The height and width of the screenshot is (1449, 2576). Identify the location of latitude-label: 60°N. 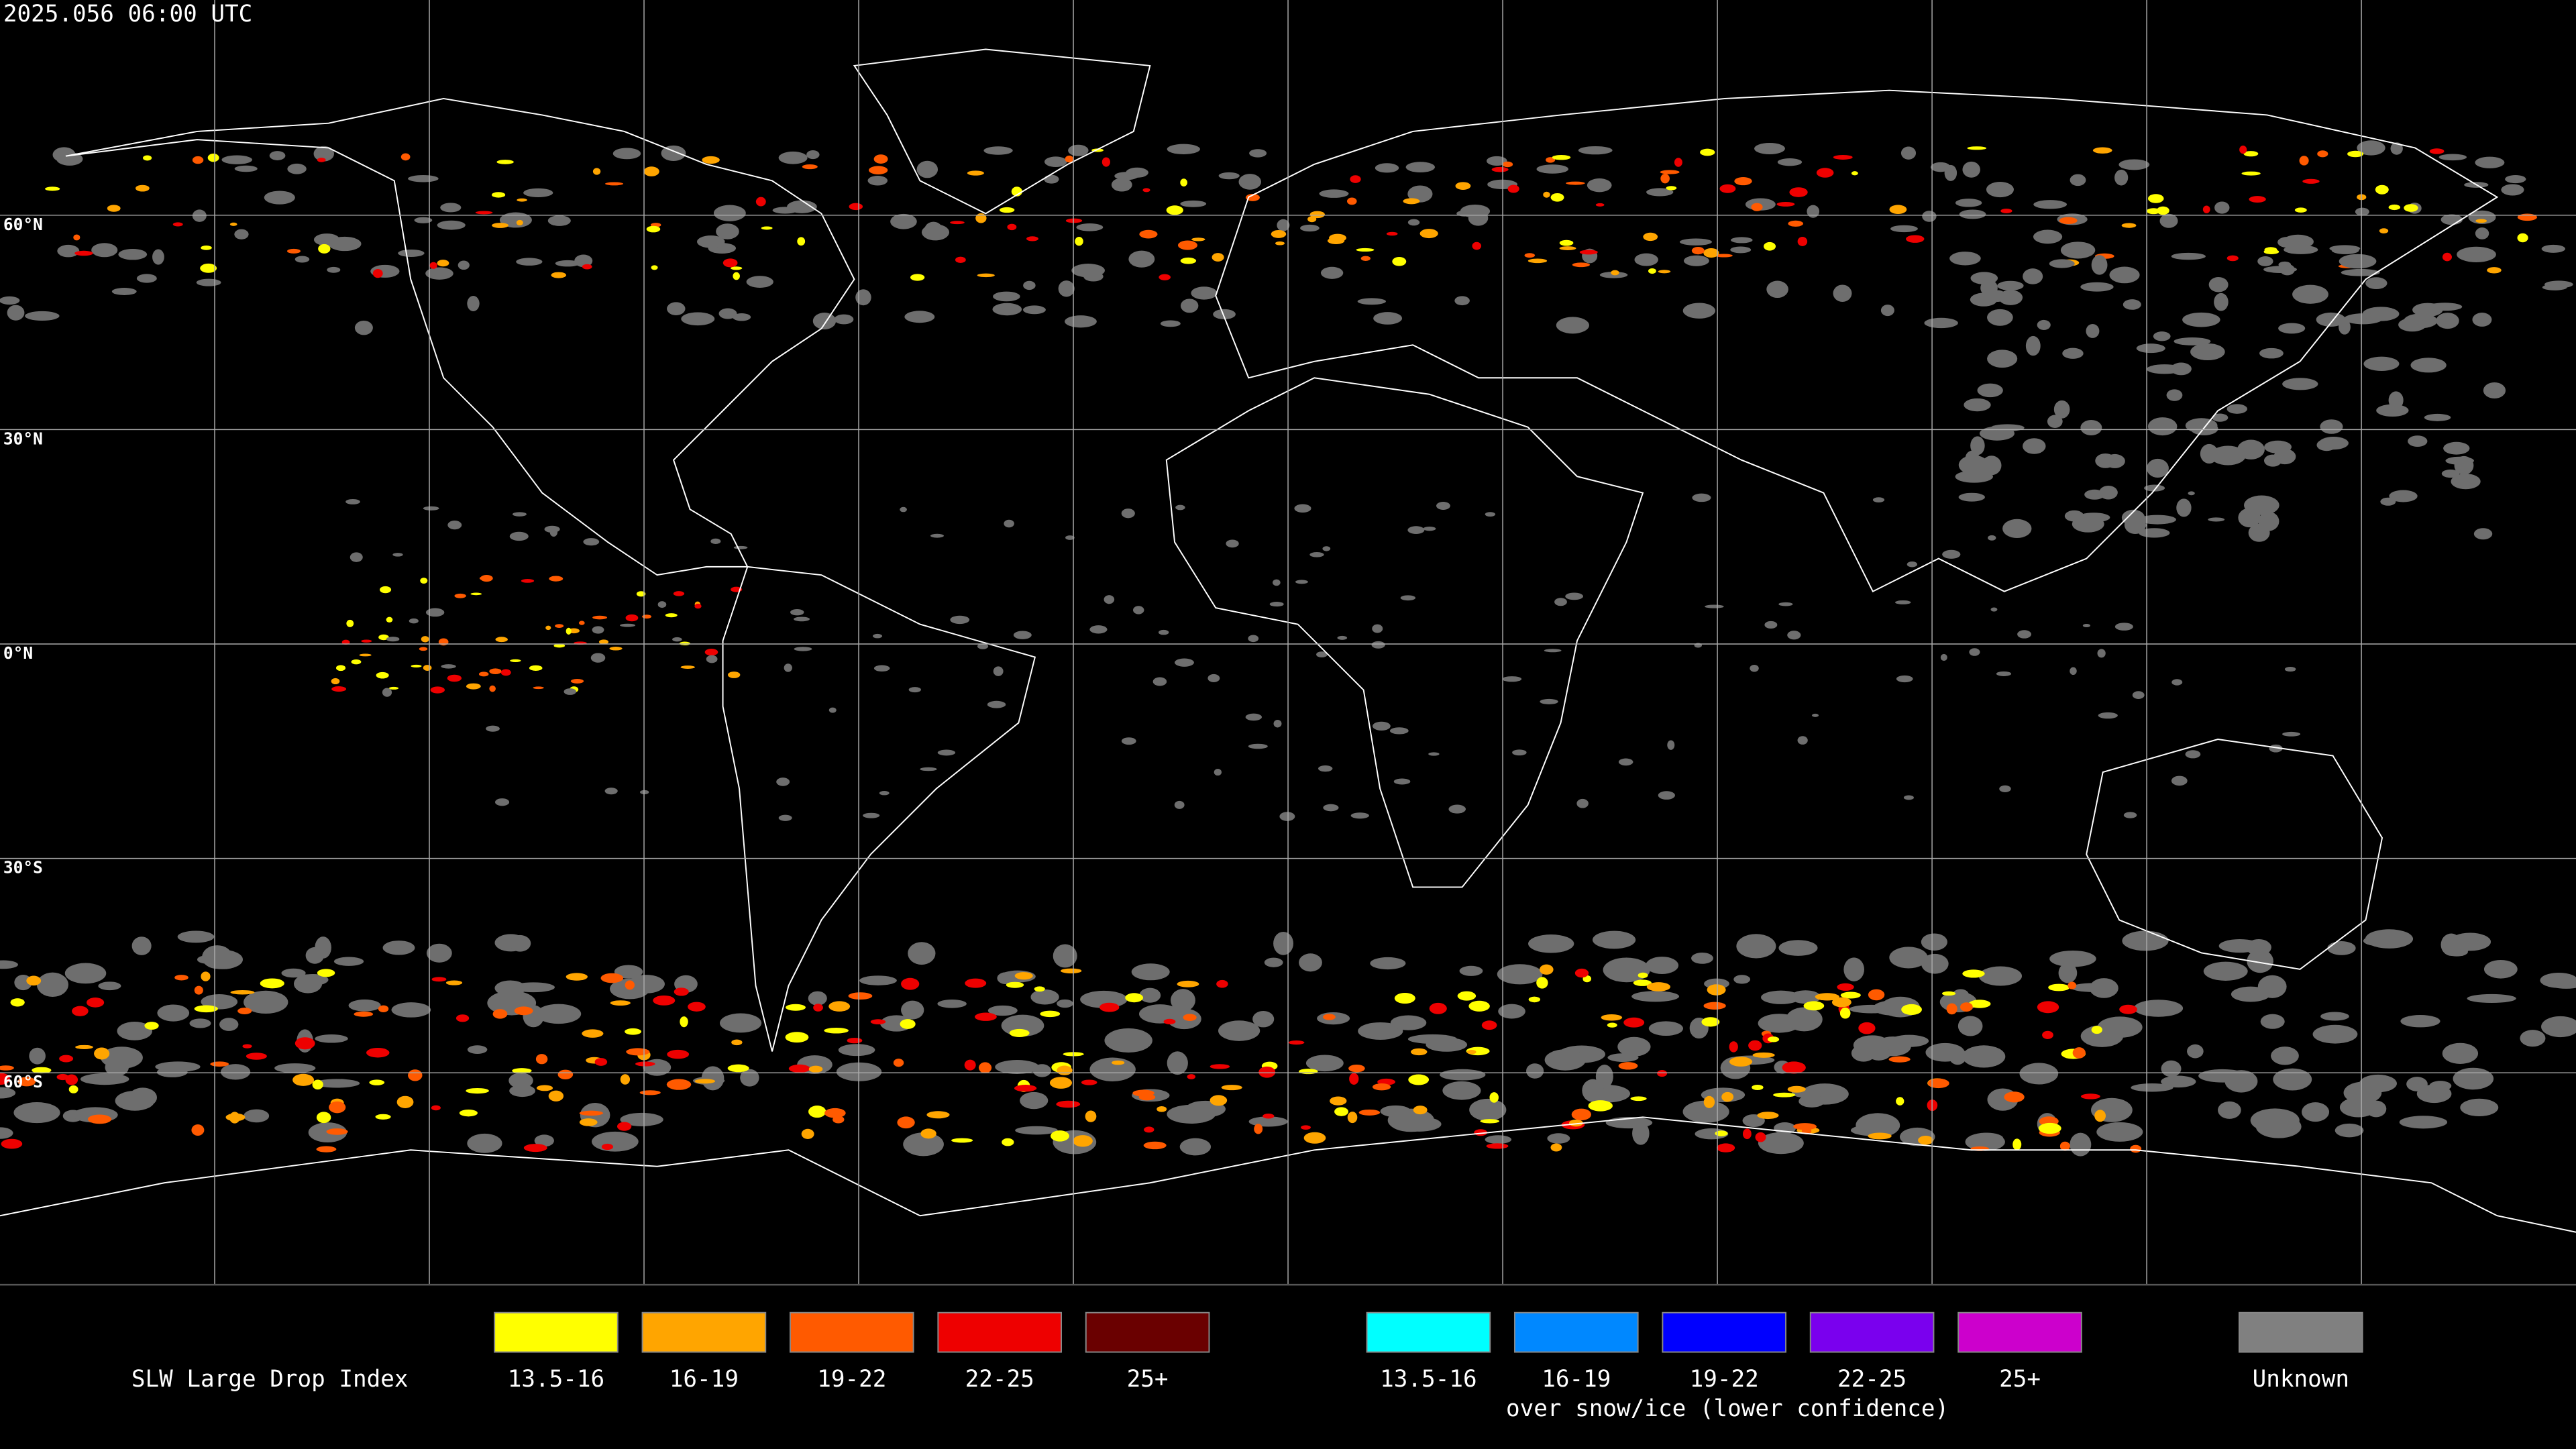
(23, 224).